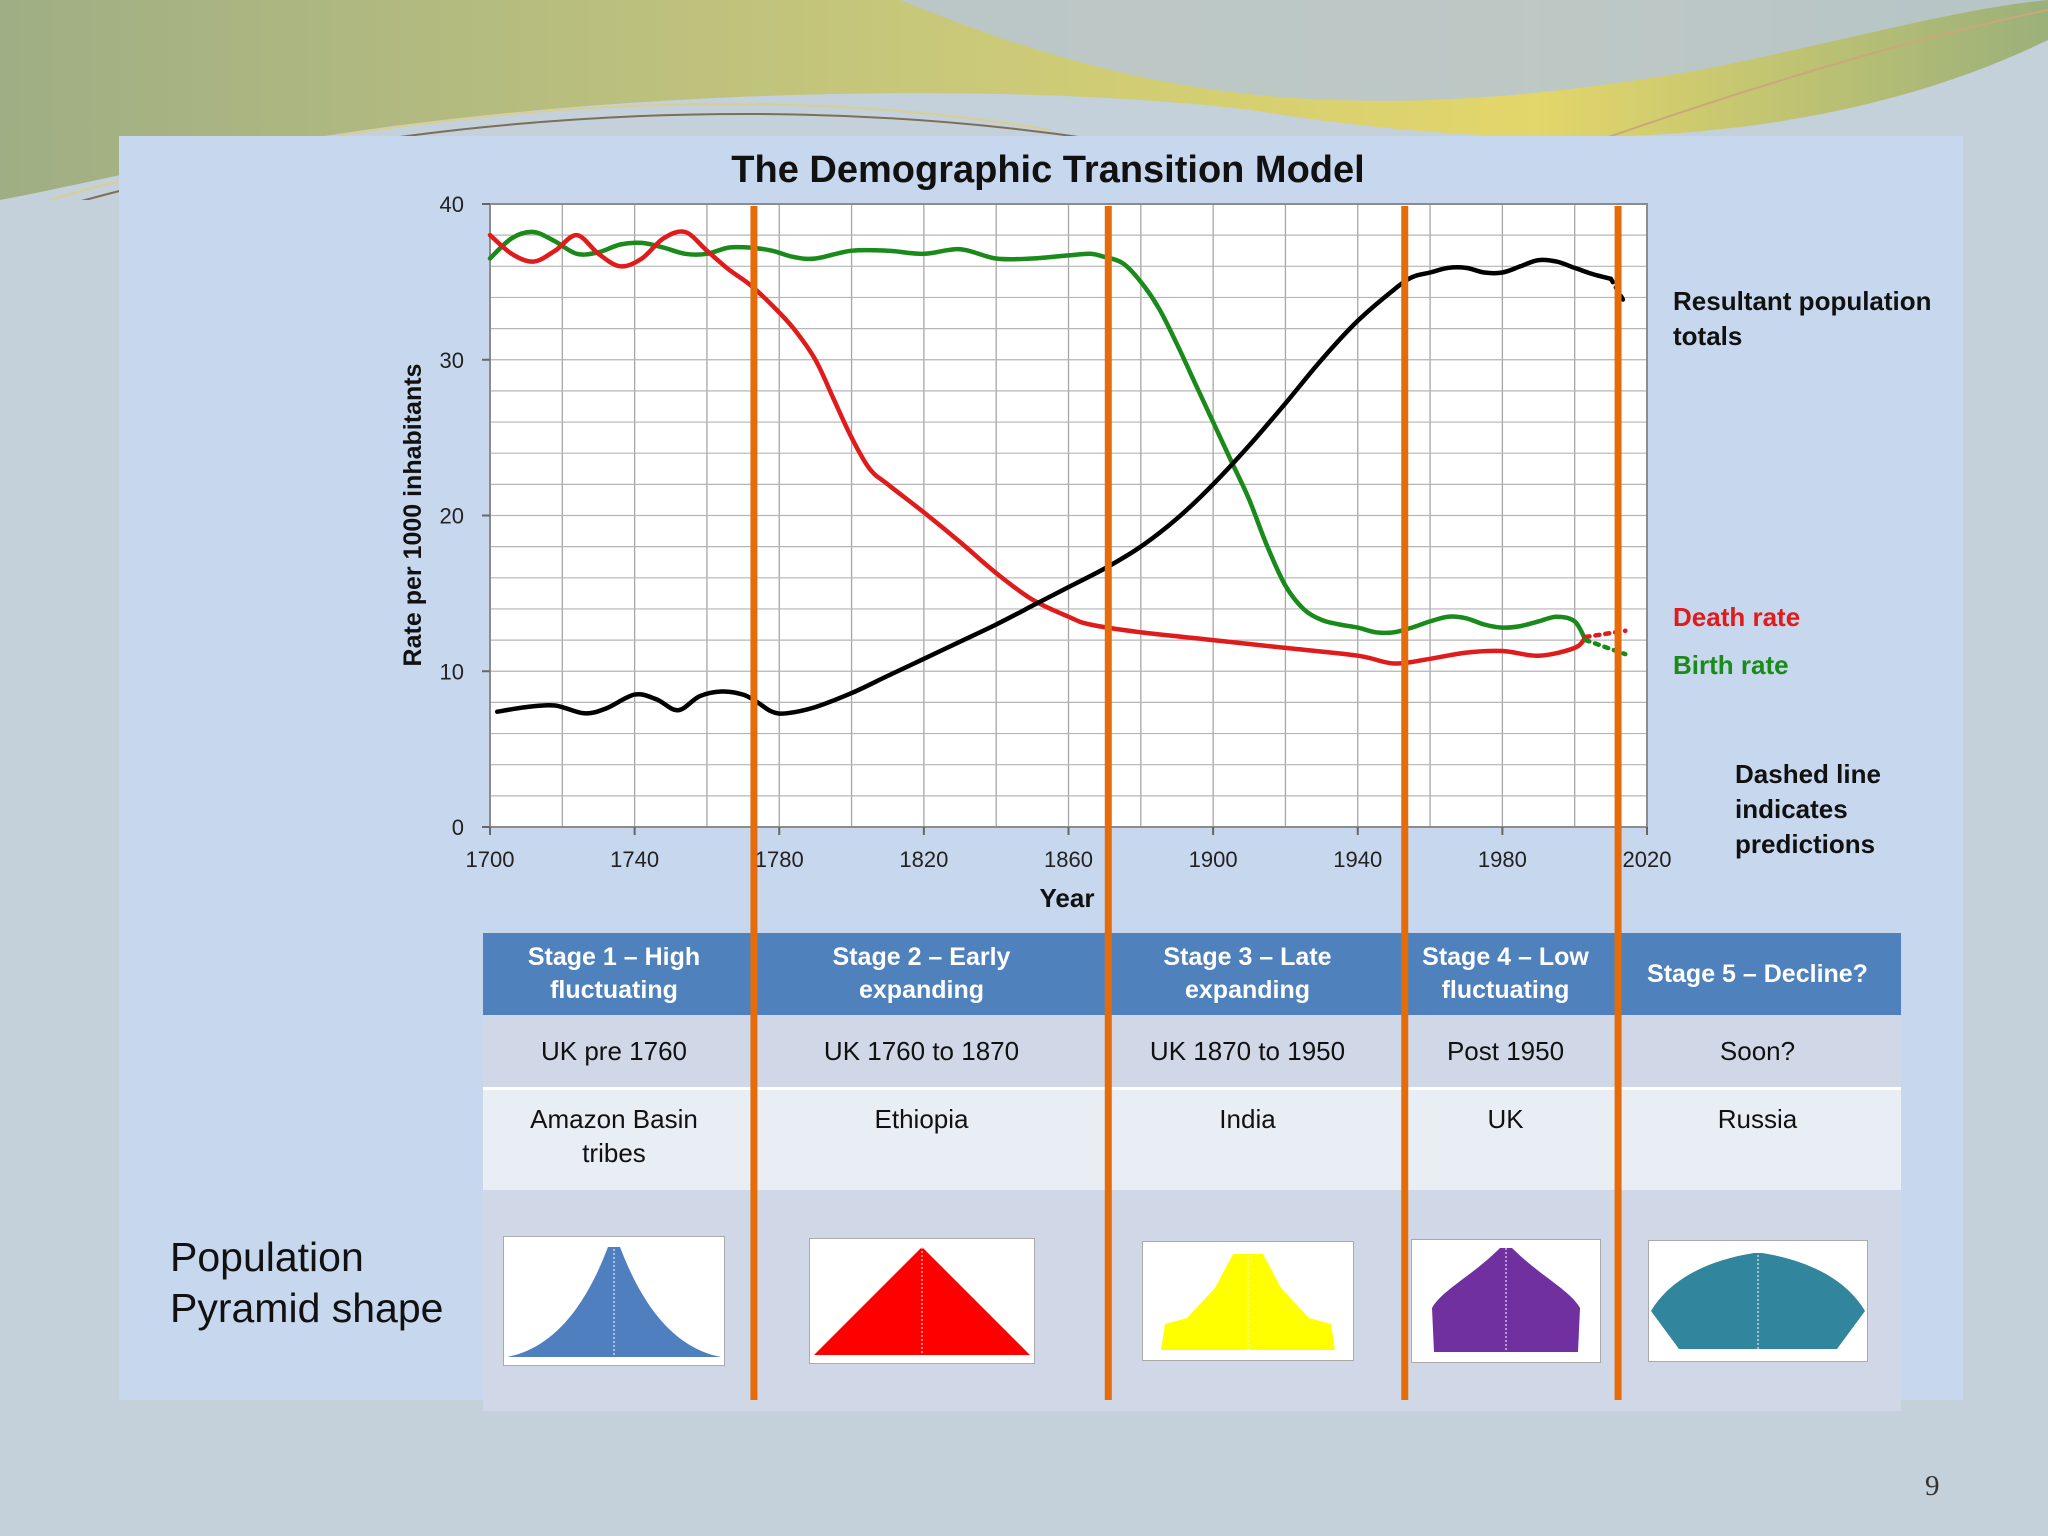 The image size is (2048, 1536). Describe the element at coordinates (1802, 301) in the screenshot. I see `annotation-population-line1: Resultant population` at that location.